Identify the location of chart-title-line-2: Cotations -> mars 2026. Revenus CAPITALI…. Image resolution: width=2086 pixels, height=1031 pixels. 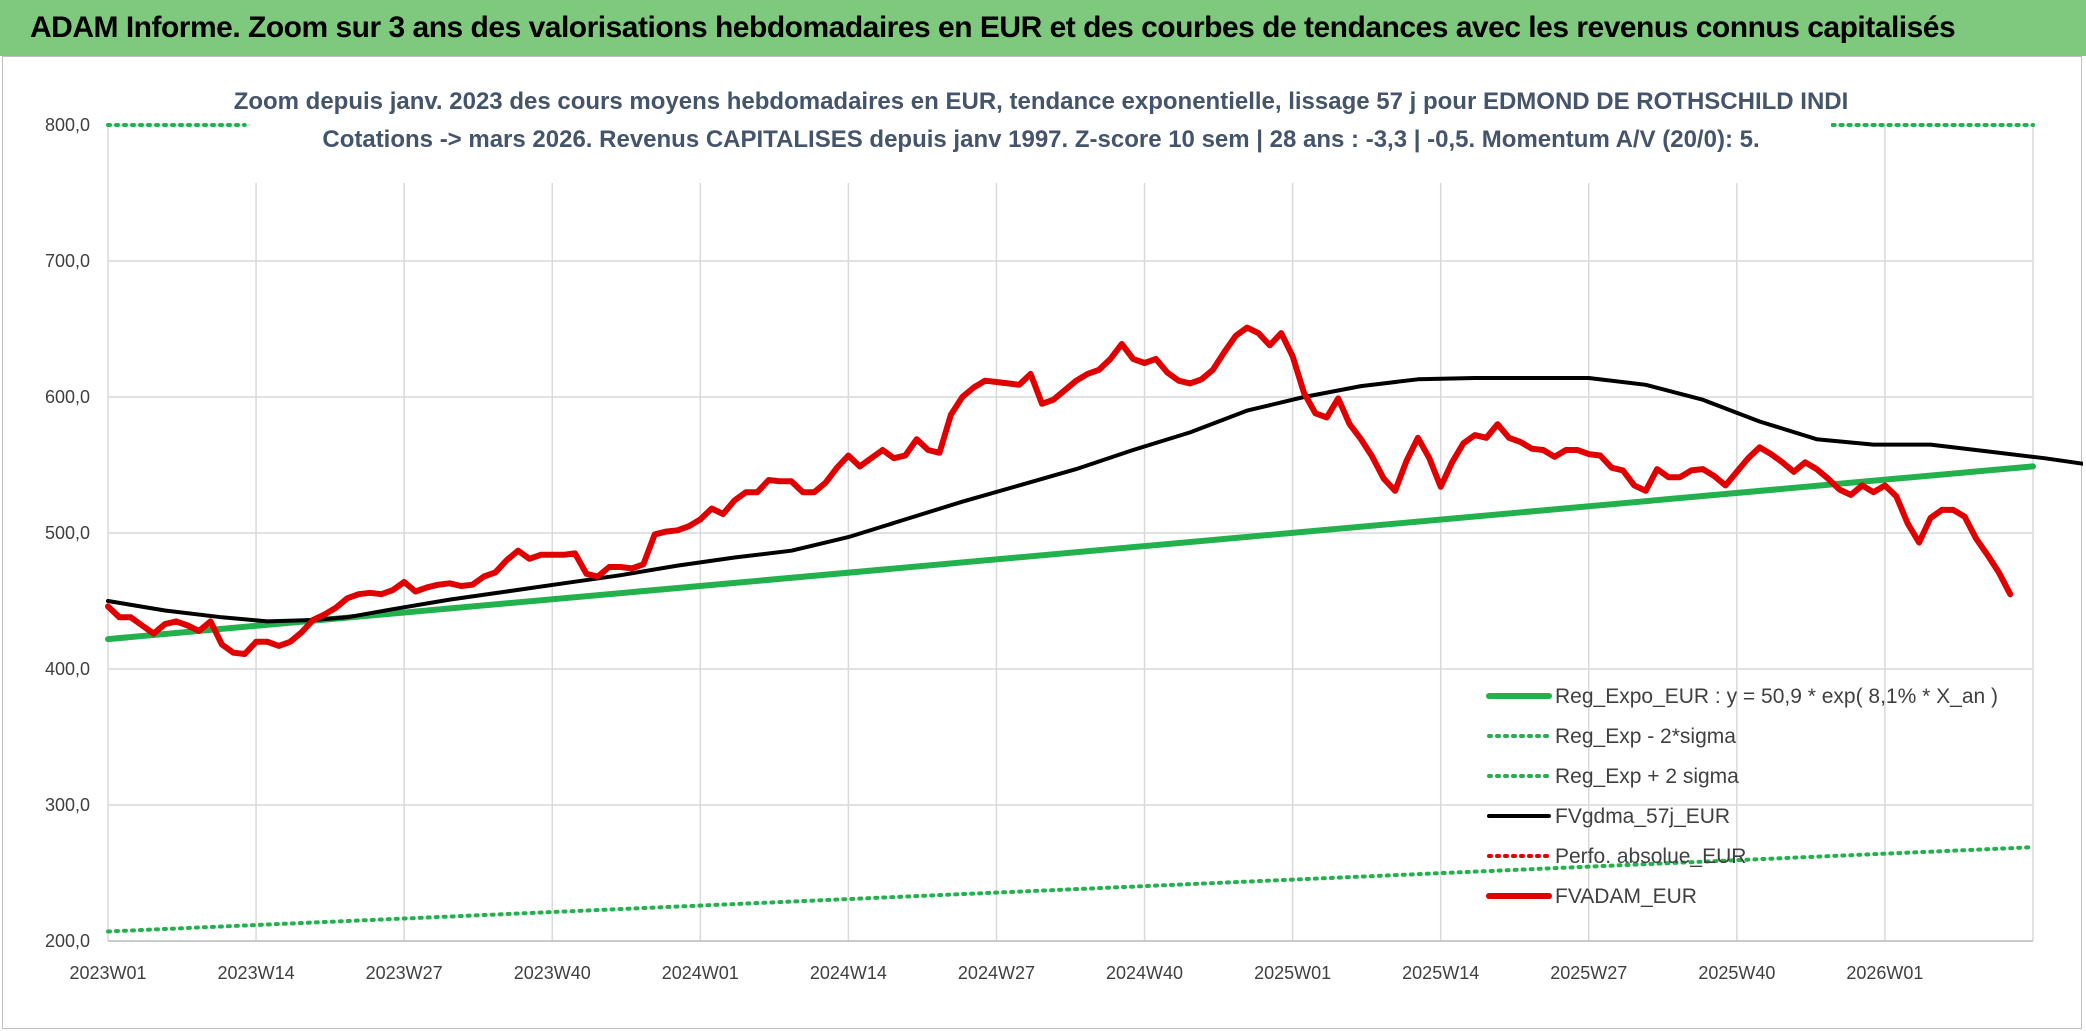
(1040, 139).